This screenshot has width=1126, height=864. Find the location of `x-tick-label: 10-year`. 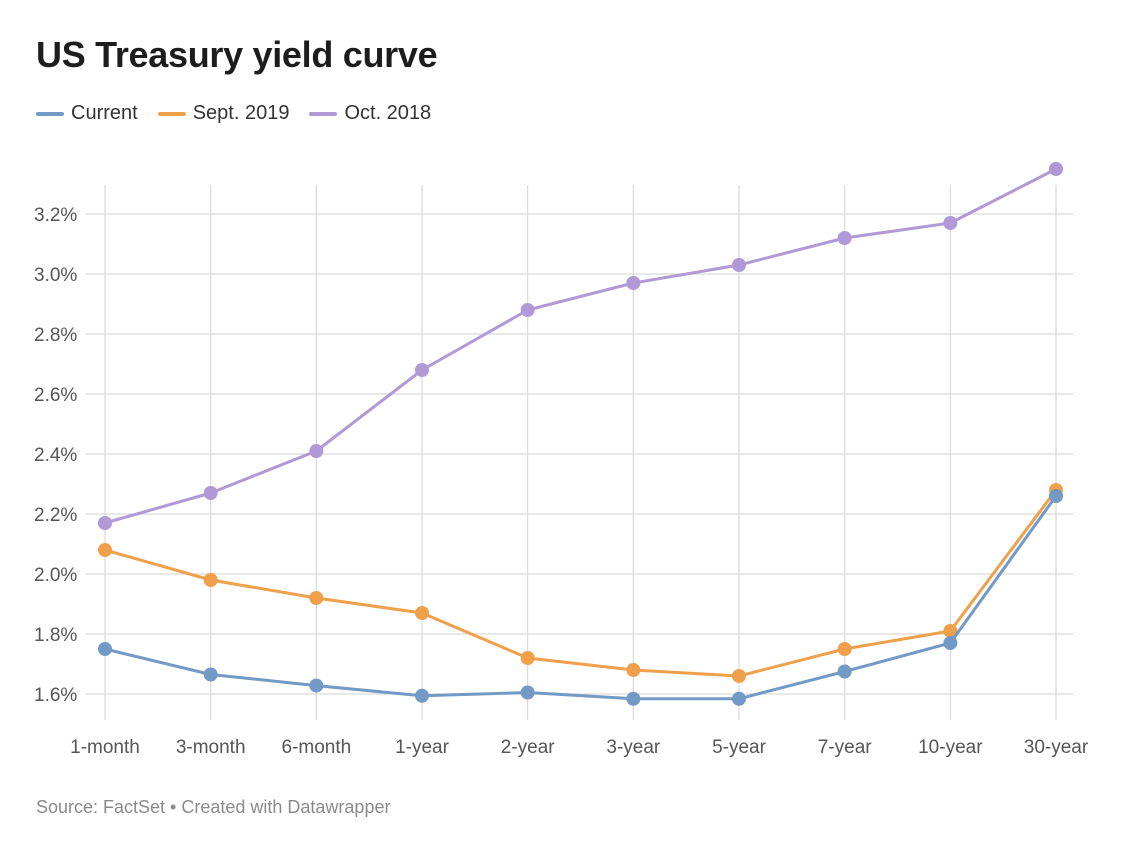

x-tick-label: 10-year is located at coordinates (950, 747).